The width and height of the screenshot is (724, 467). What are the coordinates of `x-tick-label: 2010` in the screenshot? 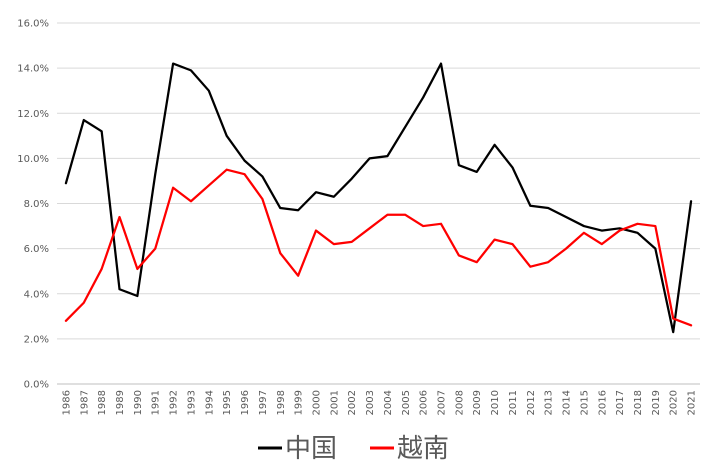 It's located at (495, 402).